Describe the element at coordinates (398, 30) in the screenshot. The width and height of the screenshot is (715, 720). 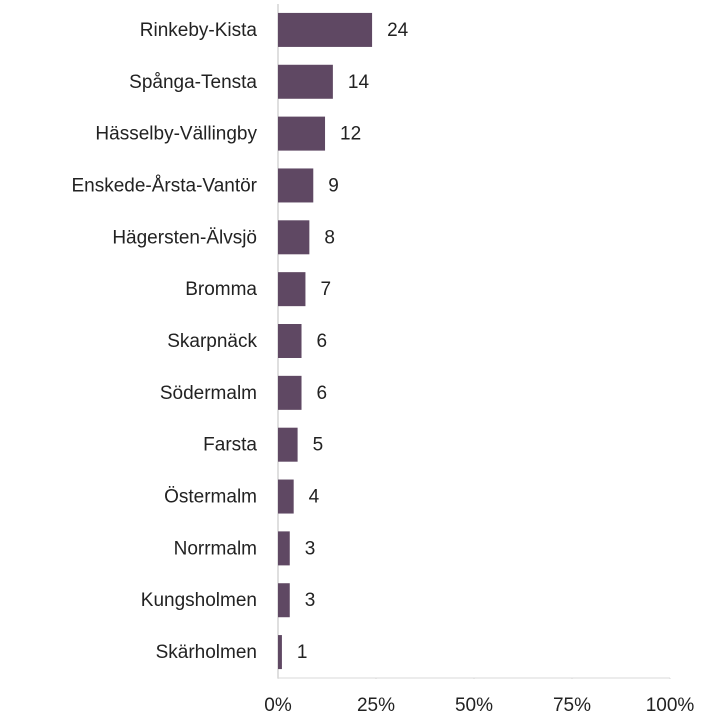
I see `data-label: 24` at that location.